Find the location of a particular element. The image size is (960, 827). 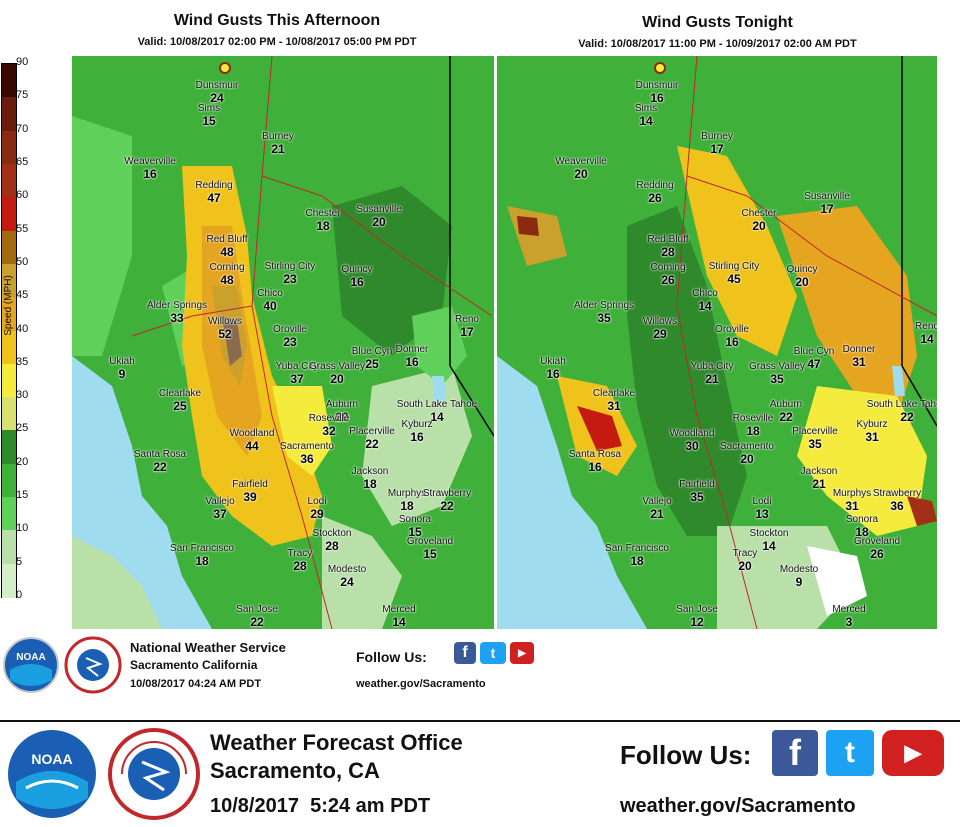

city-label: Groveland 26 is located at coordinates (877, 548).